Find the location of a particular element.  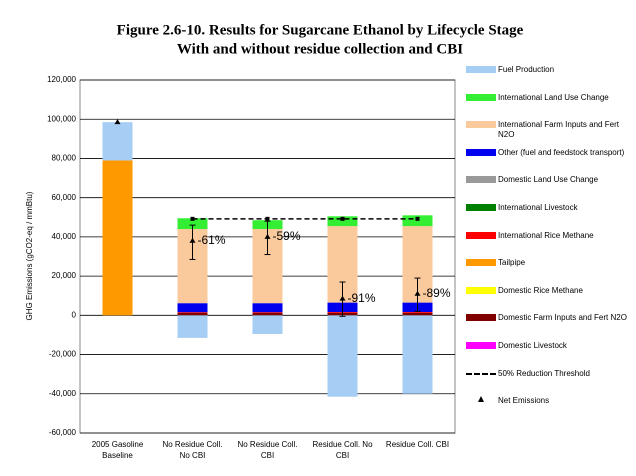

legend-item: International Rice Methane is located at coordinates (548, 244).